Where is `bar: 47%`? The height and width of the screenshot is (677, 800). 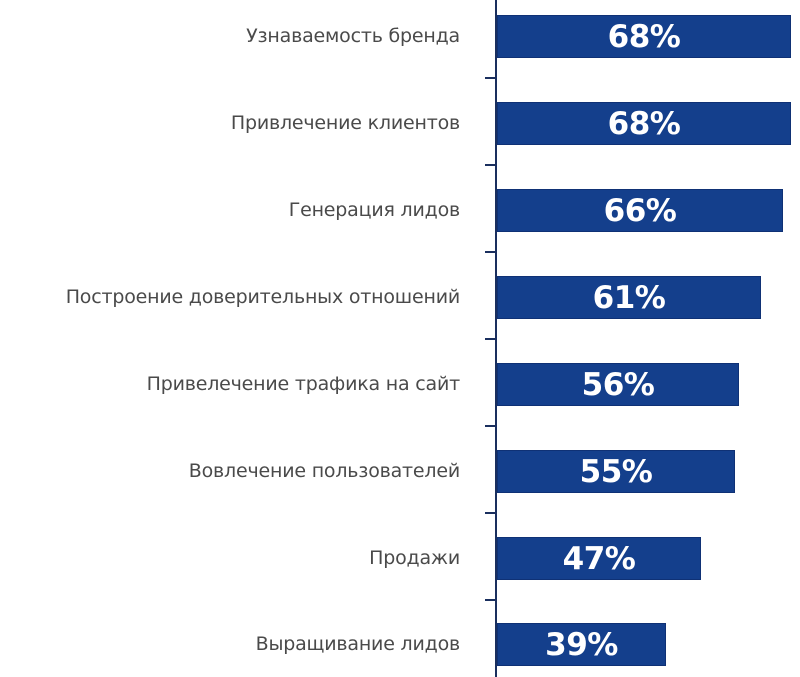 bar: 47% is located at coordinates (599, 558).